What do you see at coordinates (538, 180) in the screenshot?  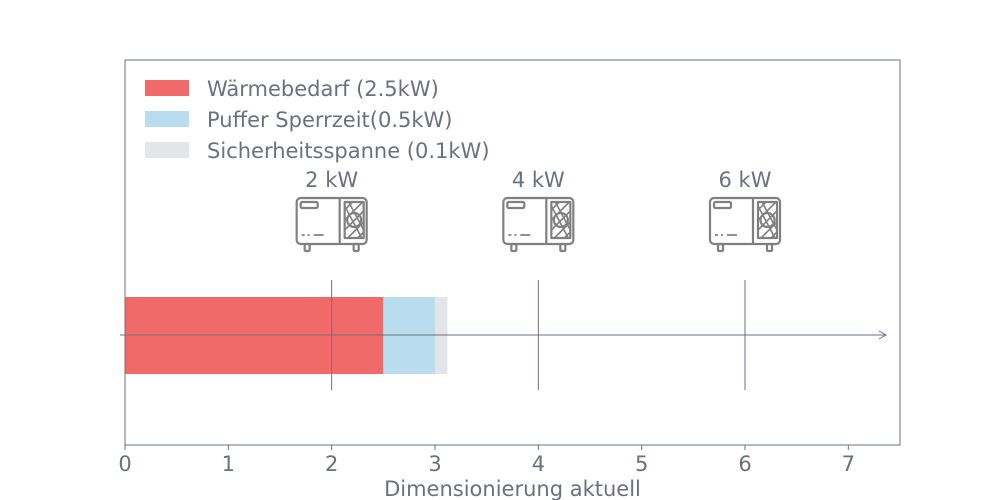 I see `marker-label: 4 kW` at bounding box center [538, 180].